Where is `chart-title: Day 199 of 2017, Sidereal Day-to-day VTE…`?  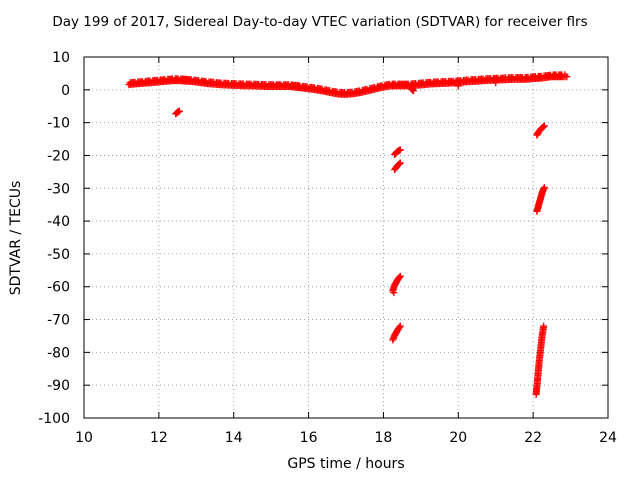
chart-title: Day 199 of 2017, Sidereal Day-to-day VTE… is located at coordinates (320, 22).